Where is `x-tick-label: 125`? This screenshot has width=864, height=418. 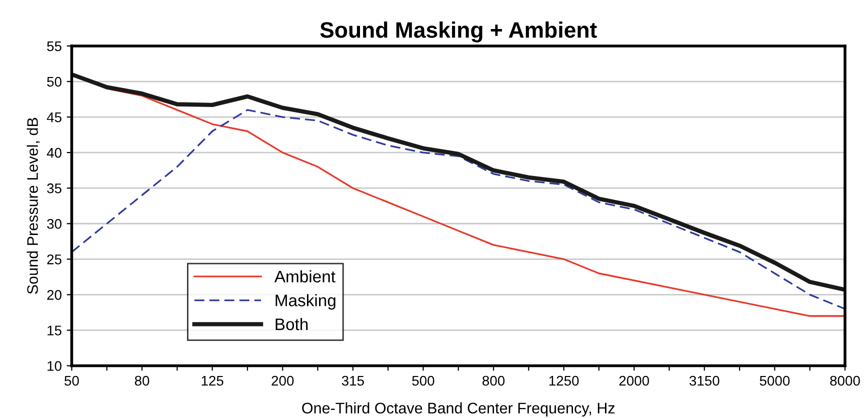
x-tick-label: 125 is located at coordinates (213, 381).